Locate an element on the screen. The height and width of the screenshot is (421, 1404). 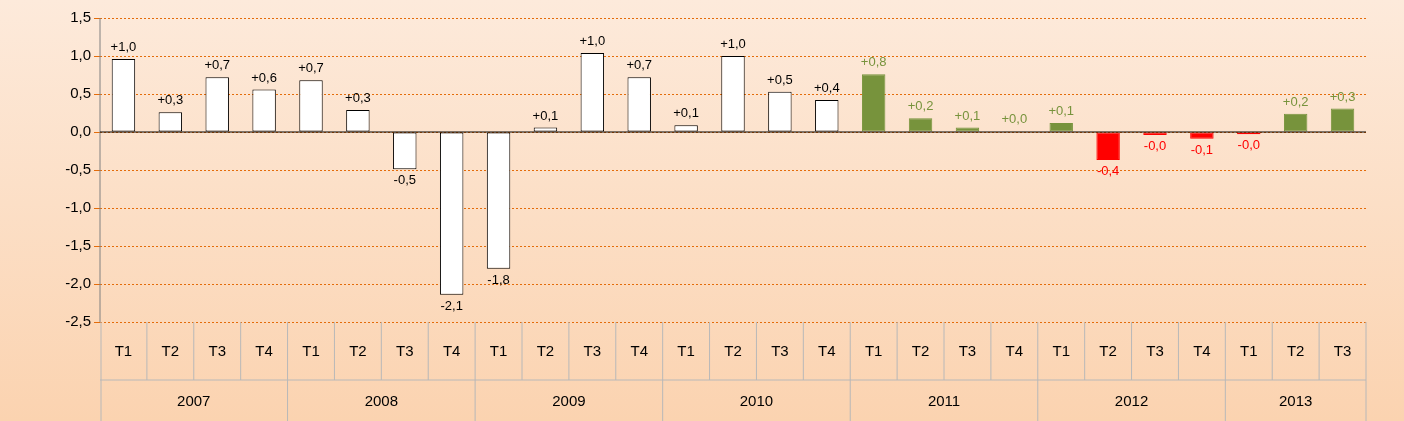
y-tick-label: 0,0 is located at coordinates (80, 131).